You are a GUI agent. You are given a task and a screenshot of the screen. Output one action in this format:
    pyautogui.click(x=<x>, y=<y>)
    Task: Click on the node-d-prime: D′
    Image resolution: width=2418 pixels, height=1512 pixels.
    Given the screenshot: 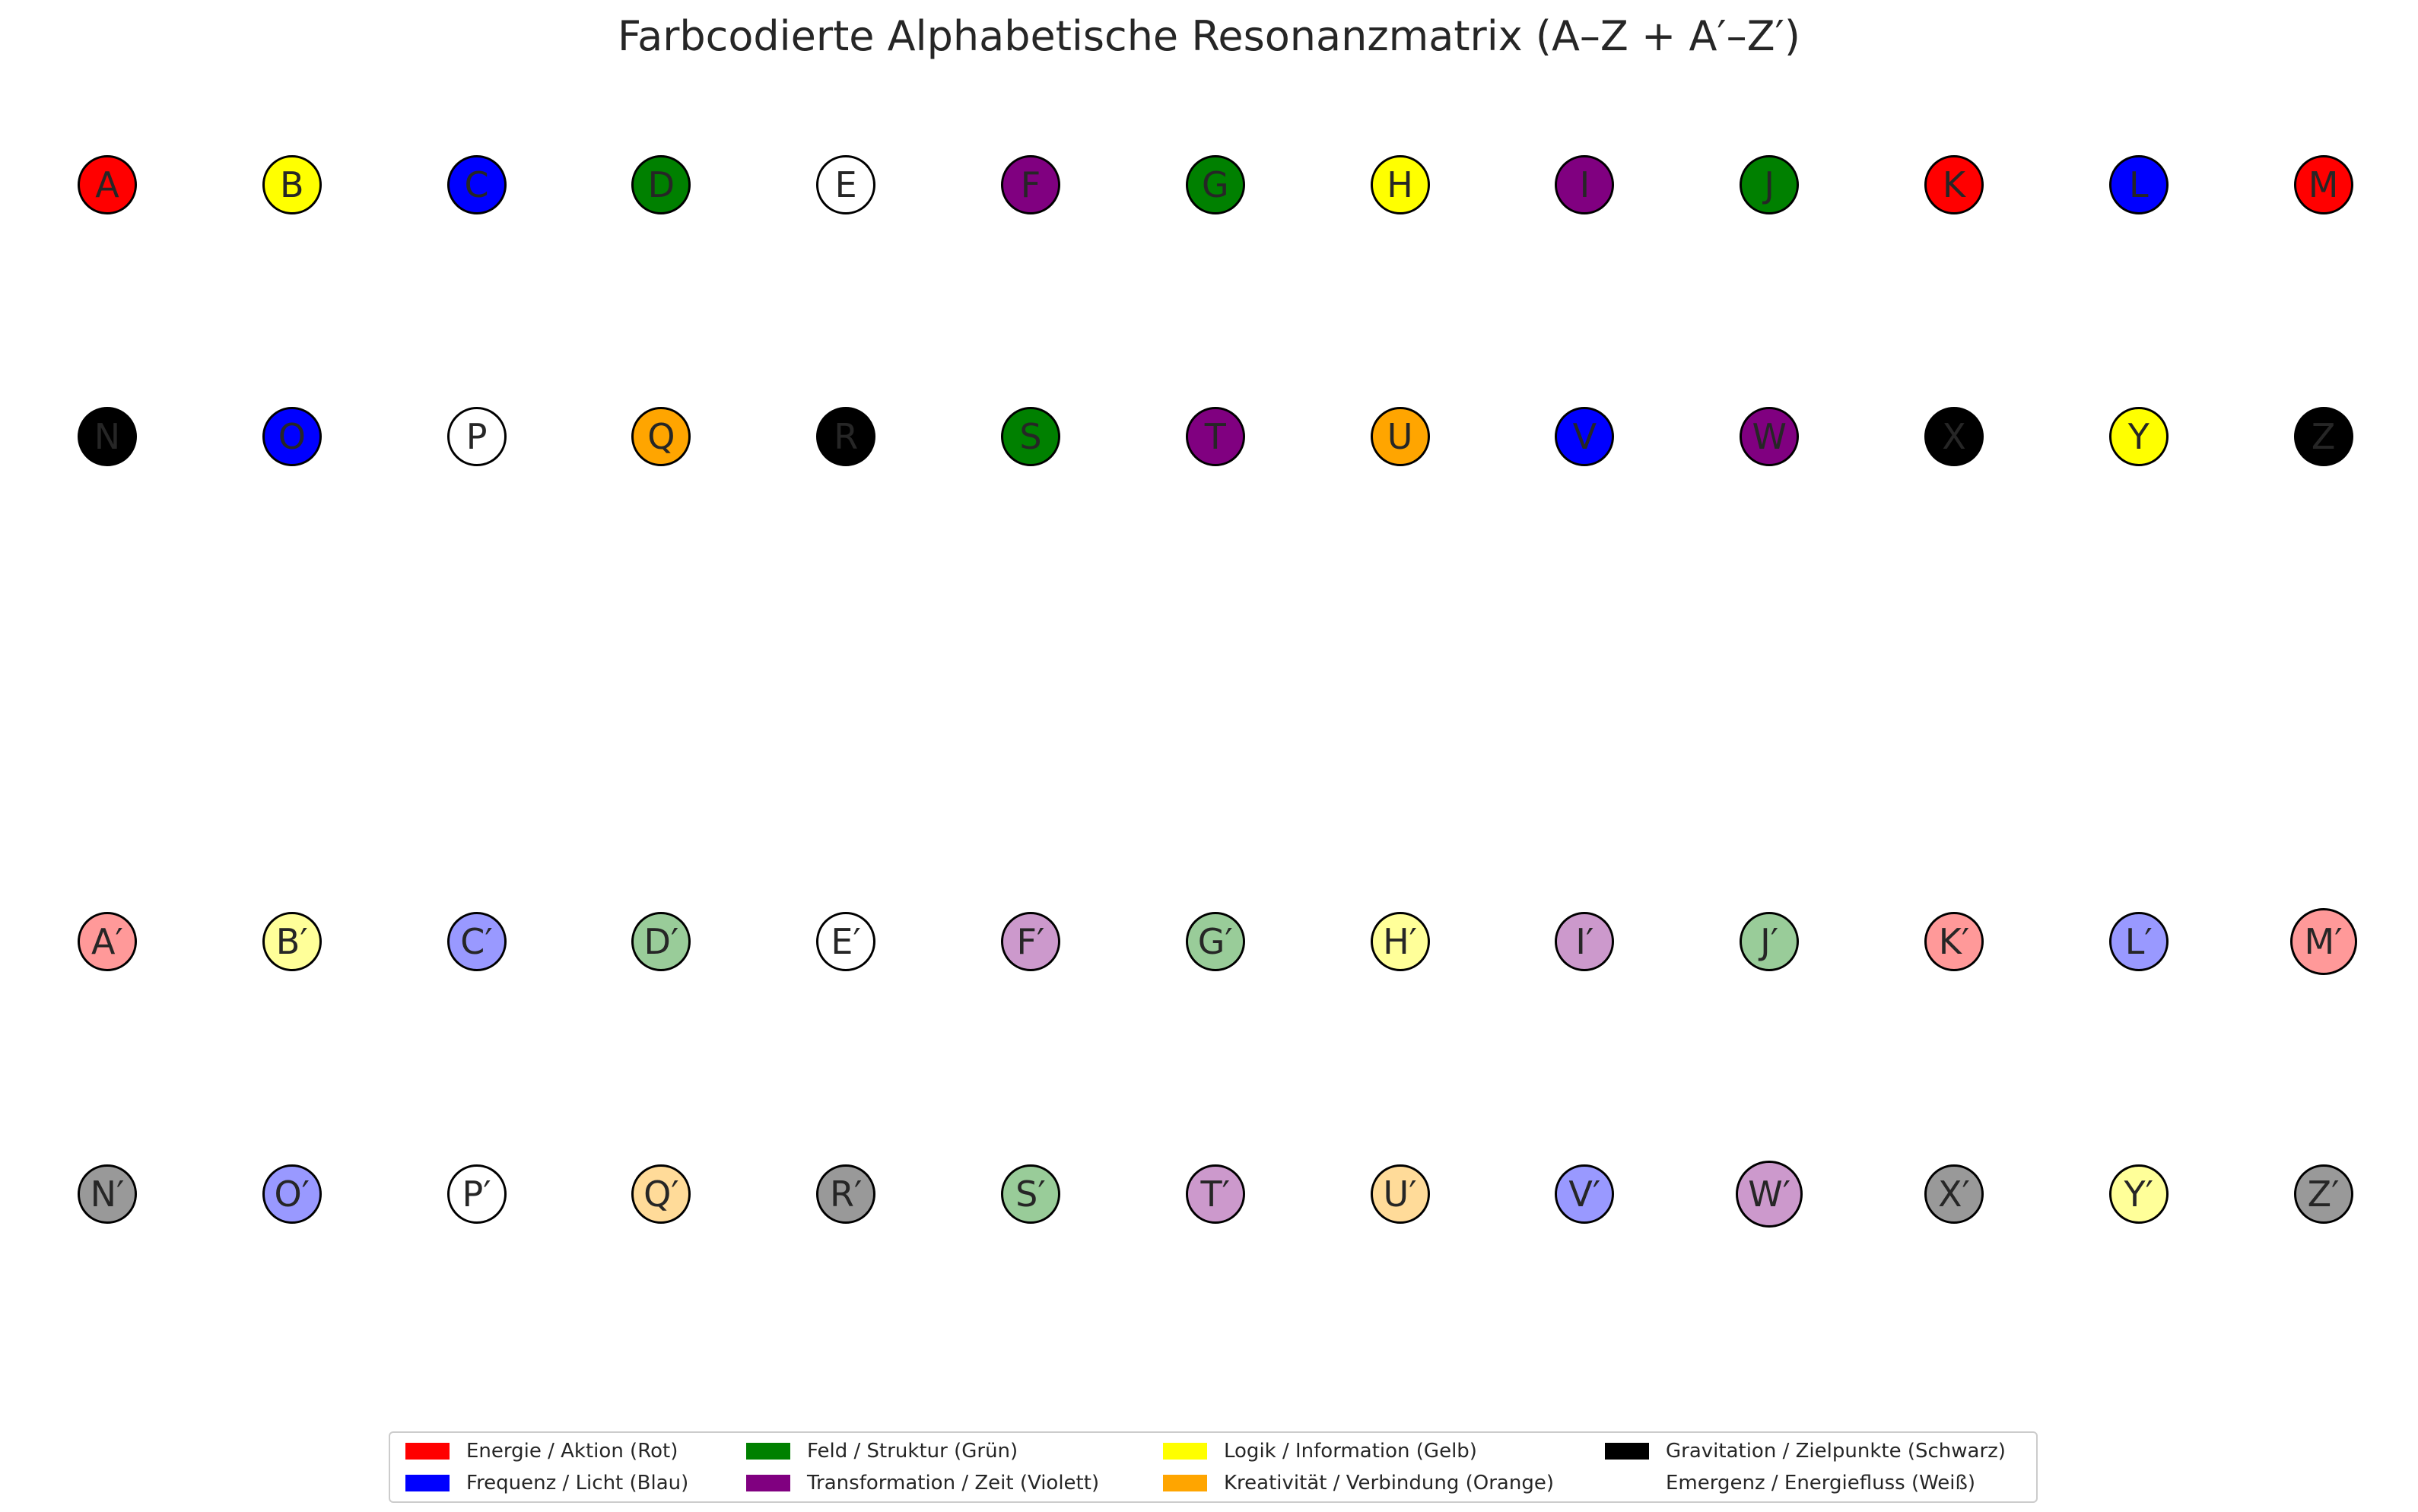 What is the action you would take?
    pyautogui.click(x=661, y=942)
    